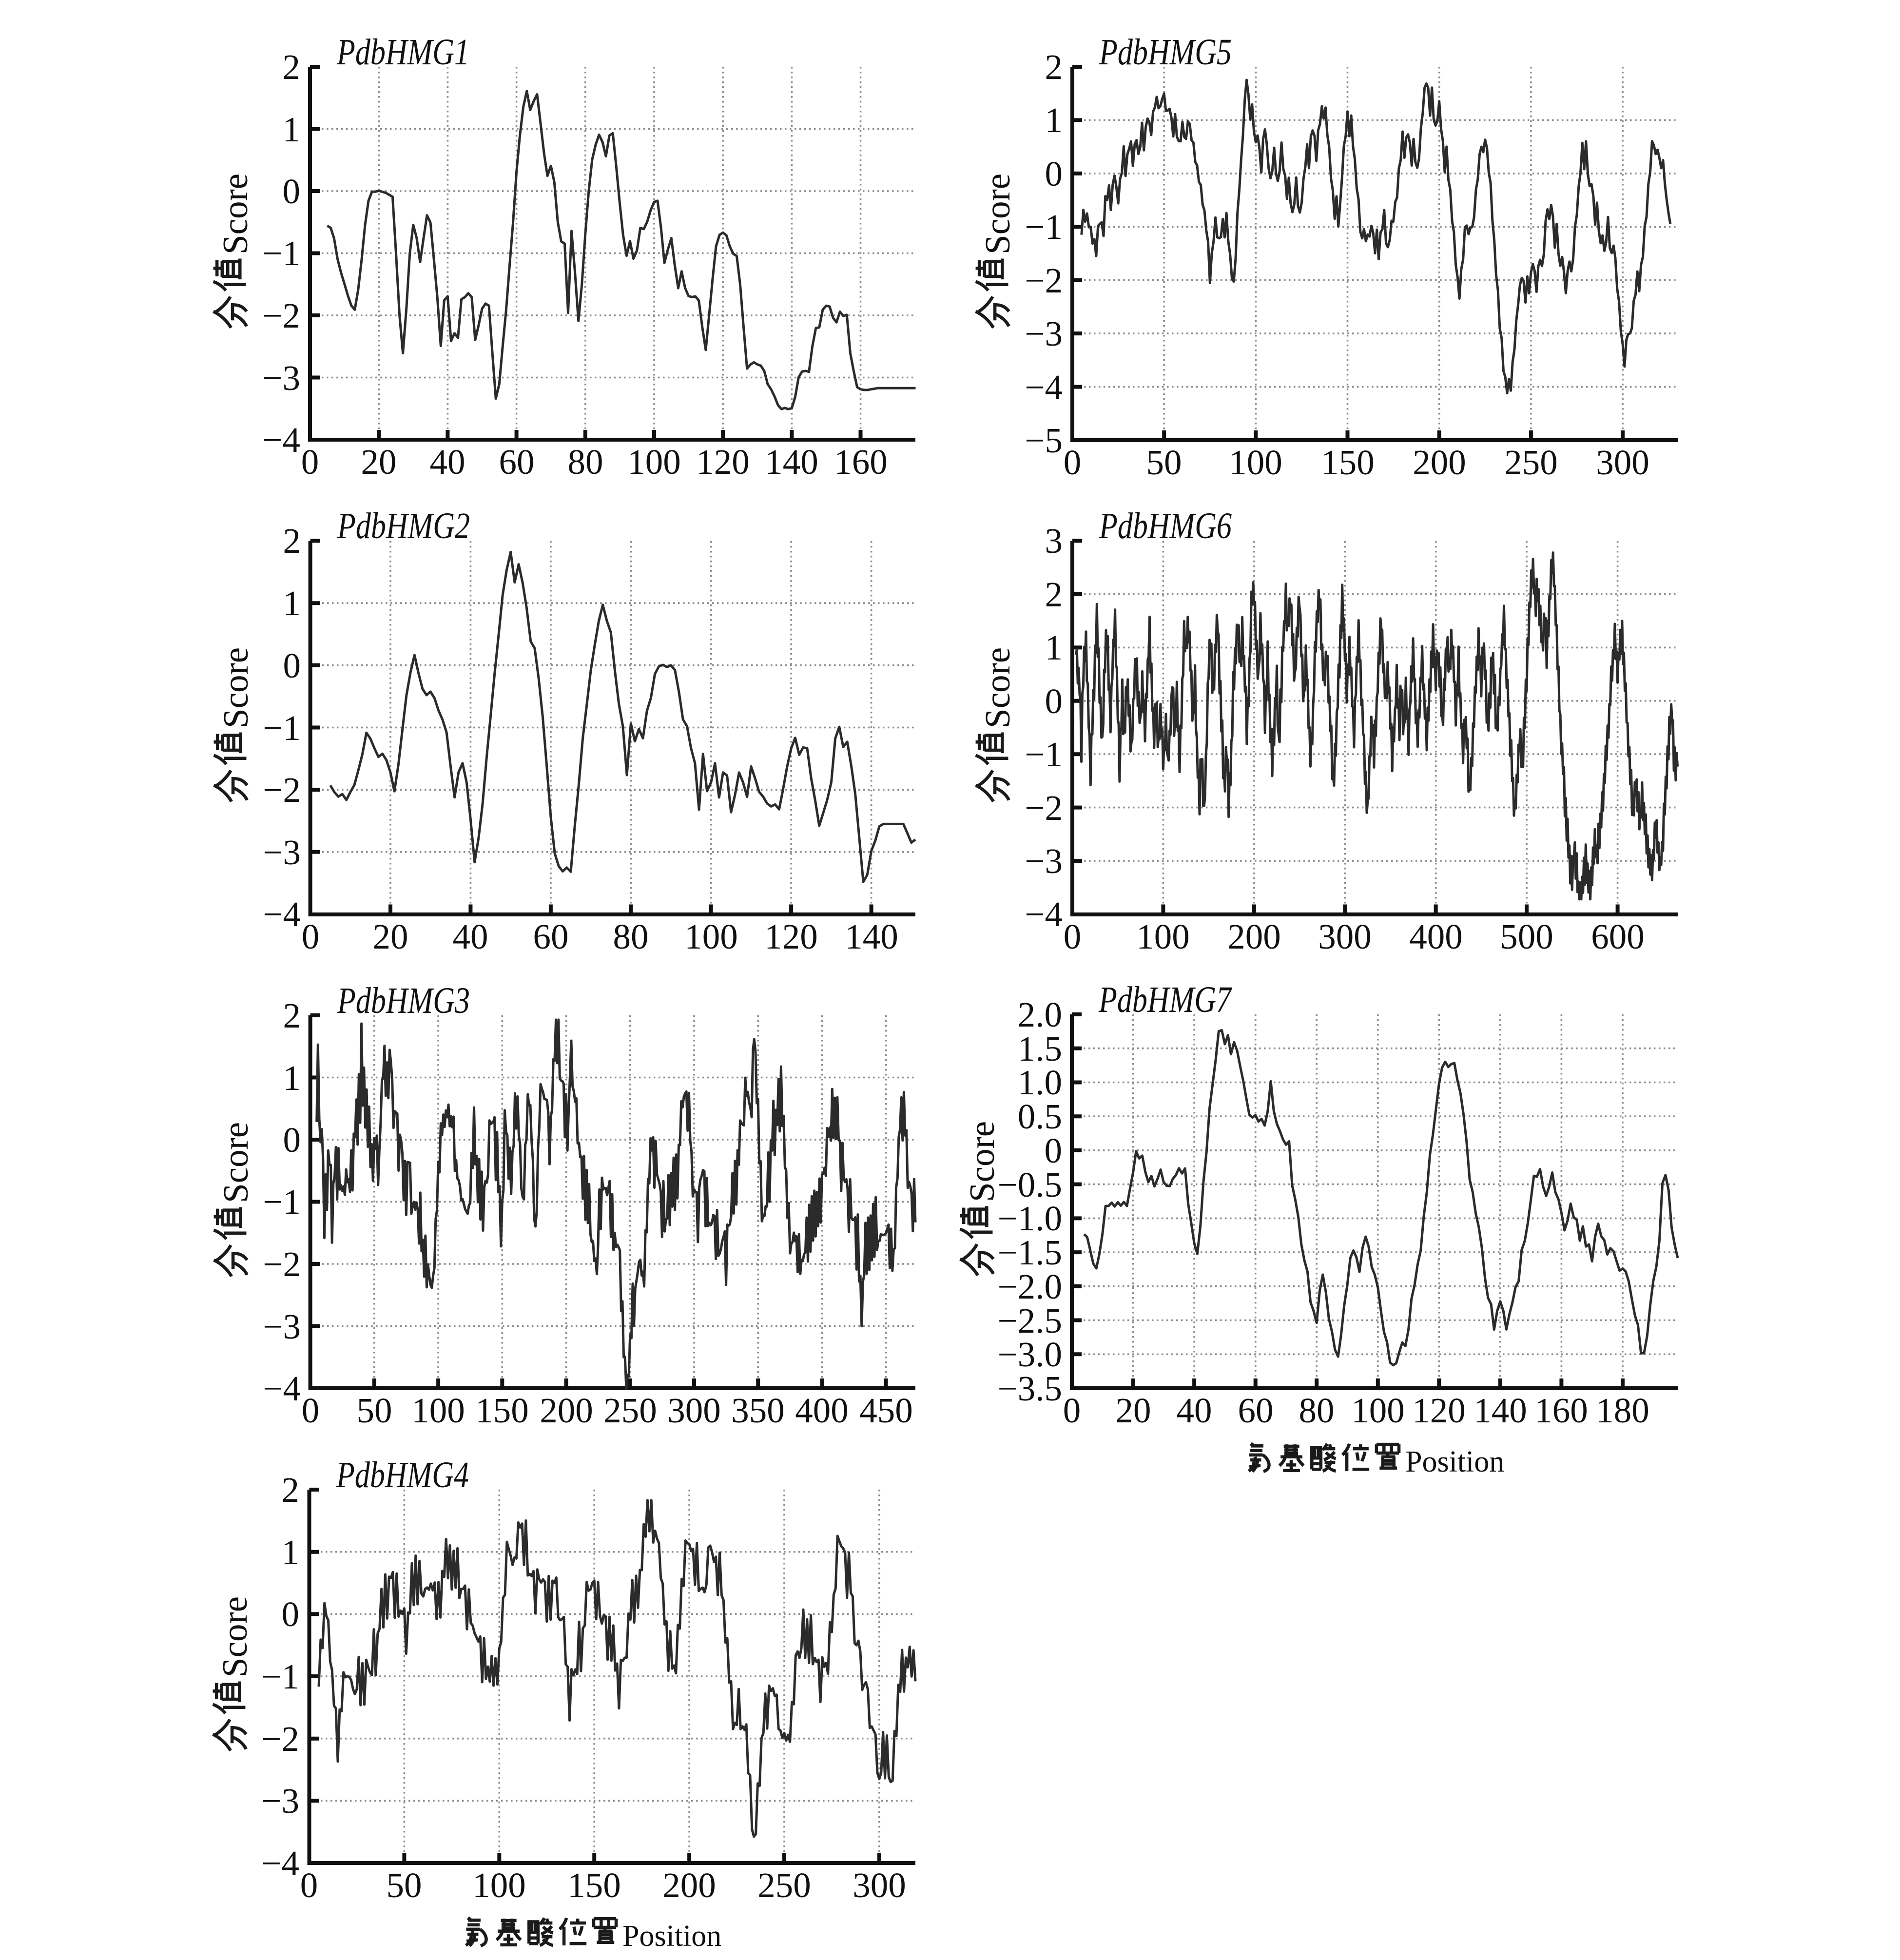 The image size is (1900, 1960). I want to click on svg-text: 1.5, so click(1040, 1048).